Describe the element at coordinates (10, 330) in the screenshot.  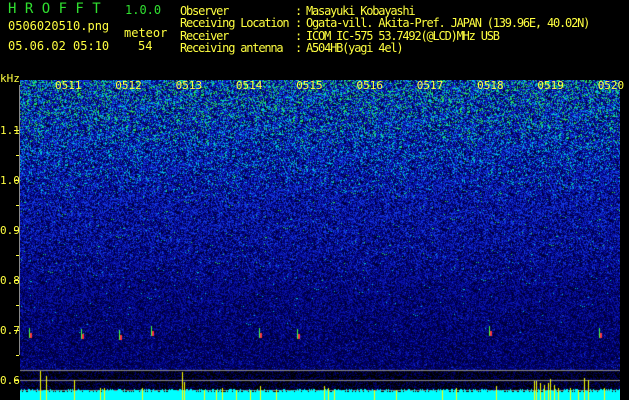
I see `y-tick-label: 0.7` at that location.